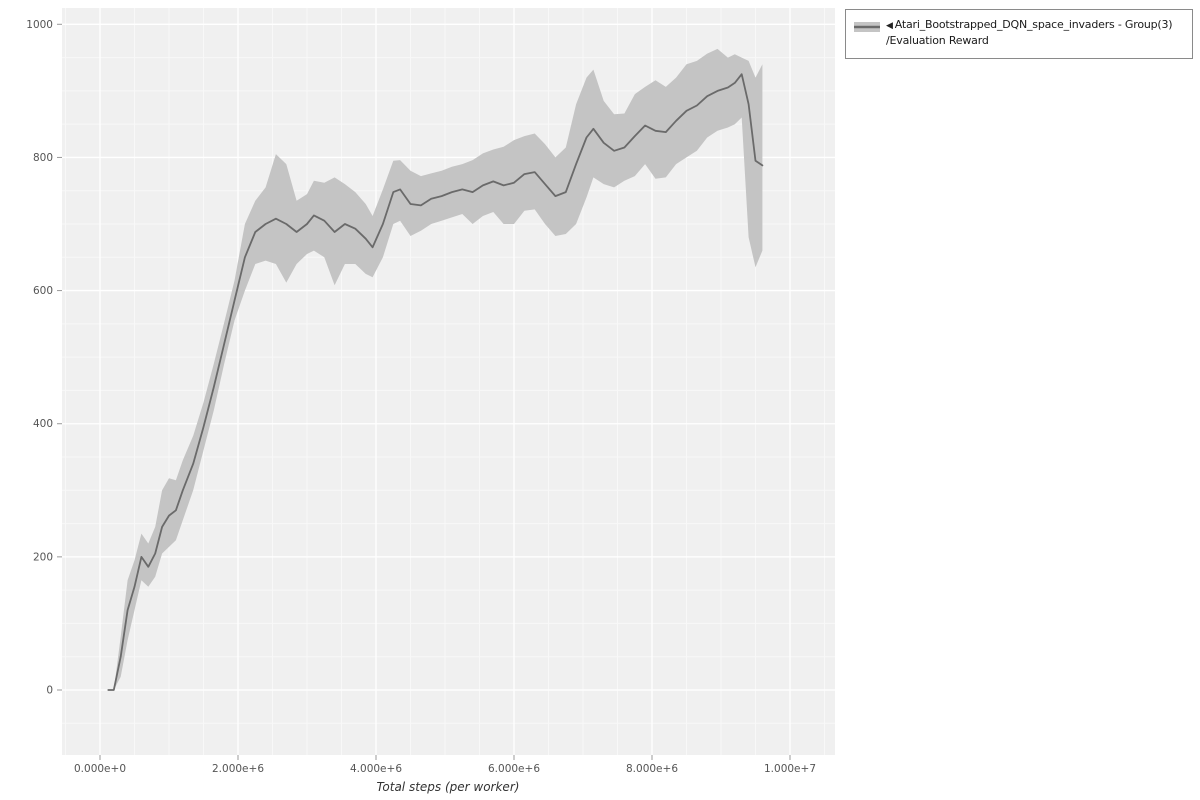 The height and width of the screenshot is (800, 1200). I want to click on x-tick-label: 8.000e+6, so click(652, 769).